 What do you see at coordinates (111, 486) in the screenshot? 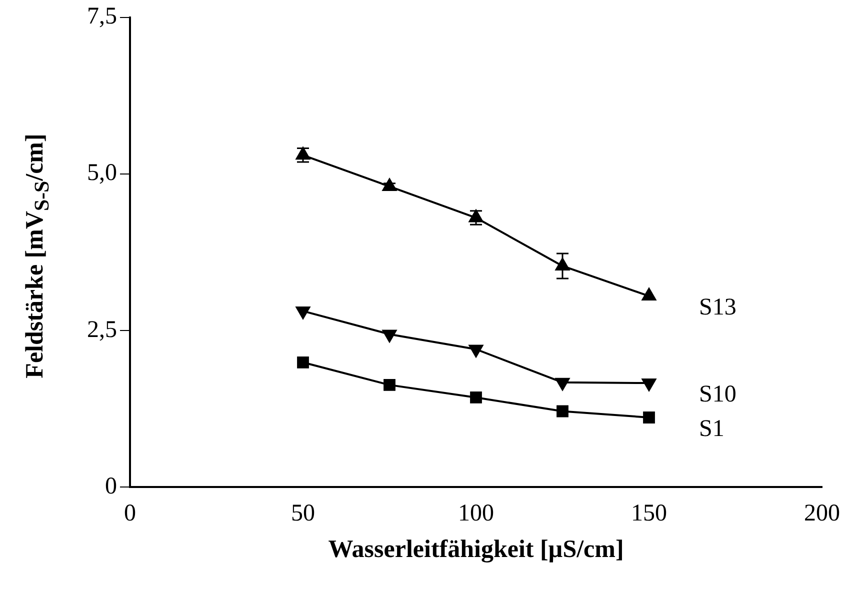
I see `y-tick-label: 0` at bounding box center [111, 486].